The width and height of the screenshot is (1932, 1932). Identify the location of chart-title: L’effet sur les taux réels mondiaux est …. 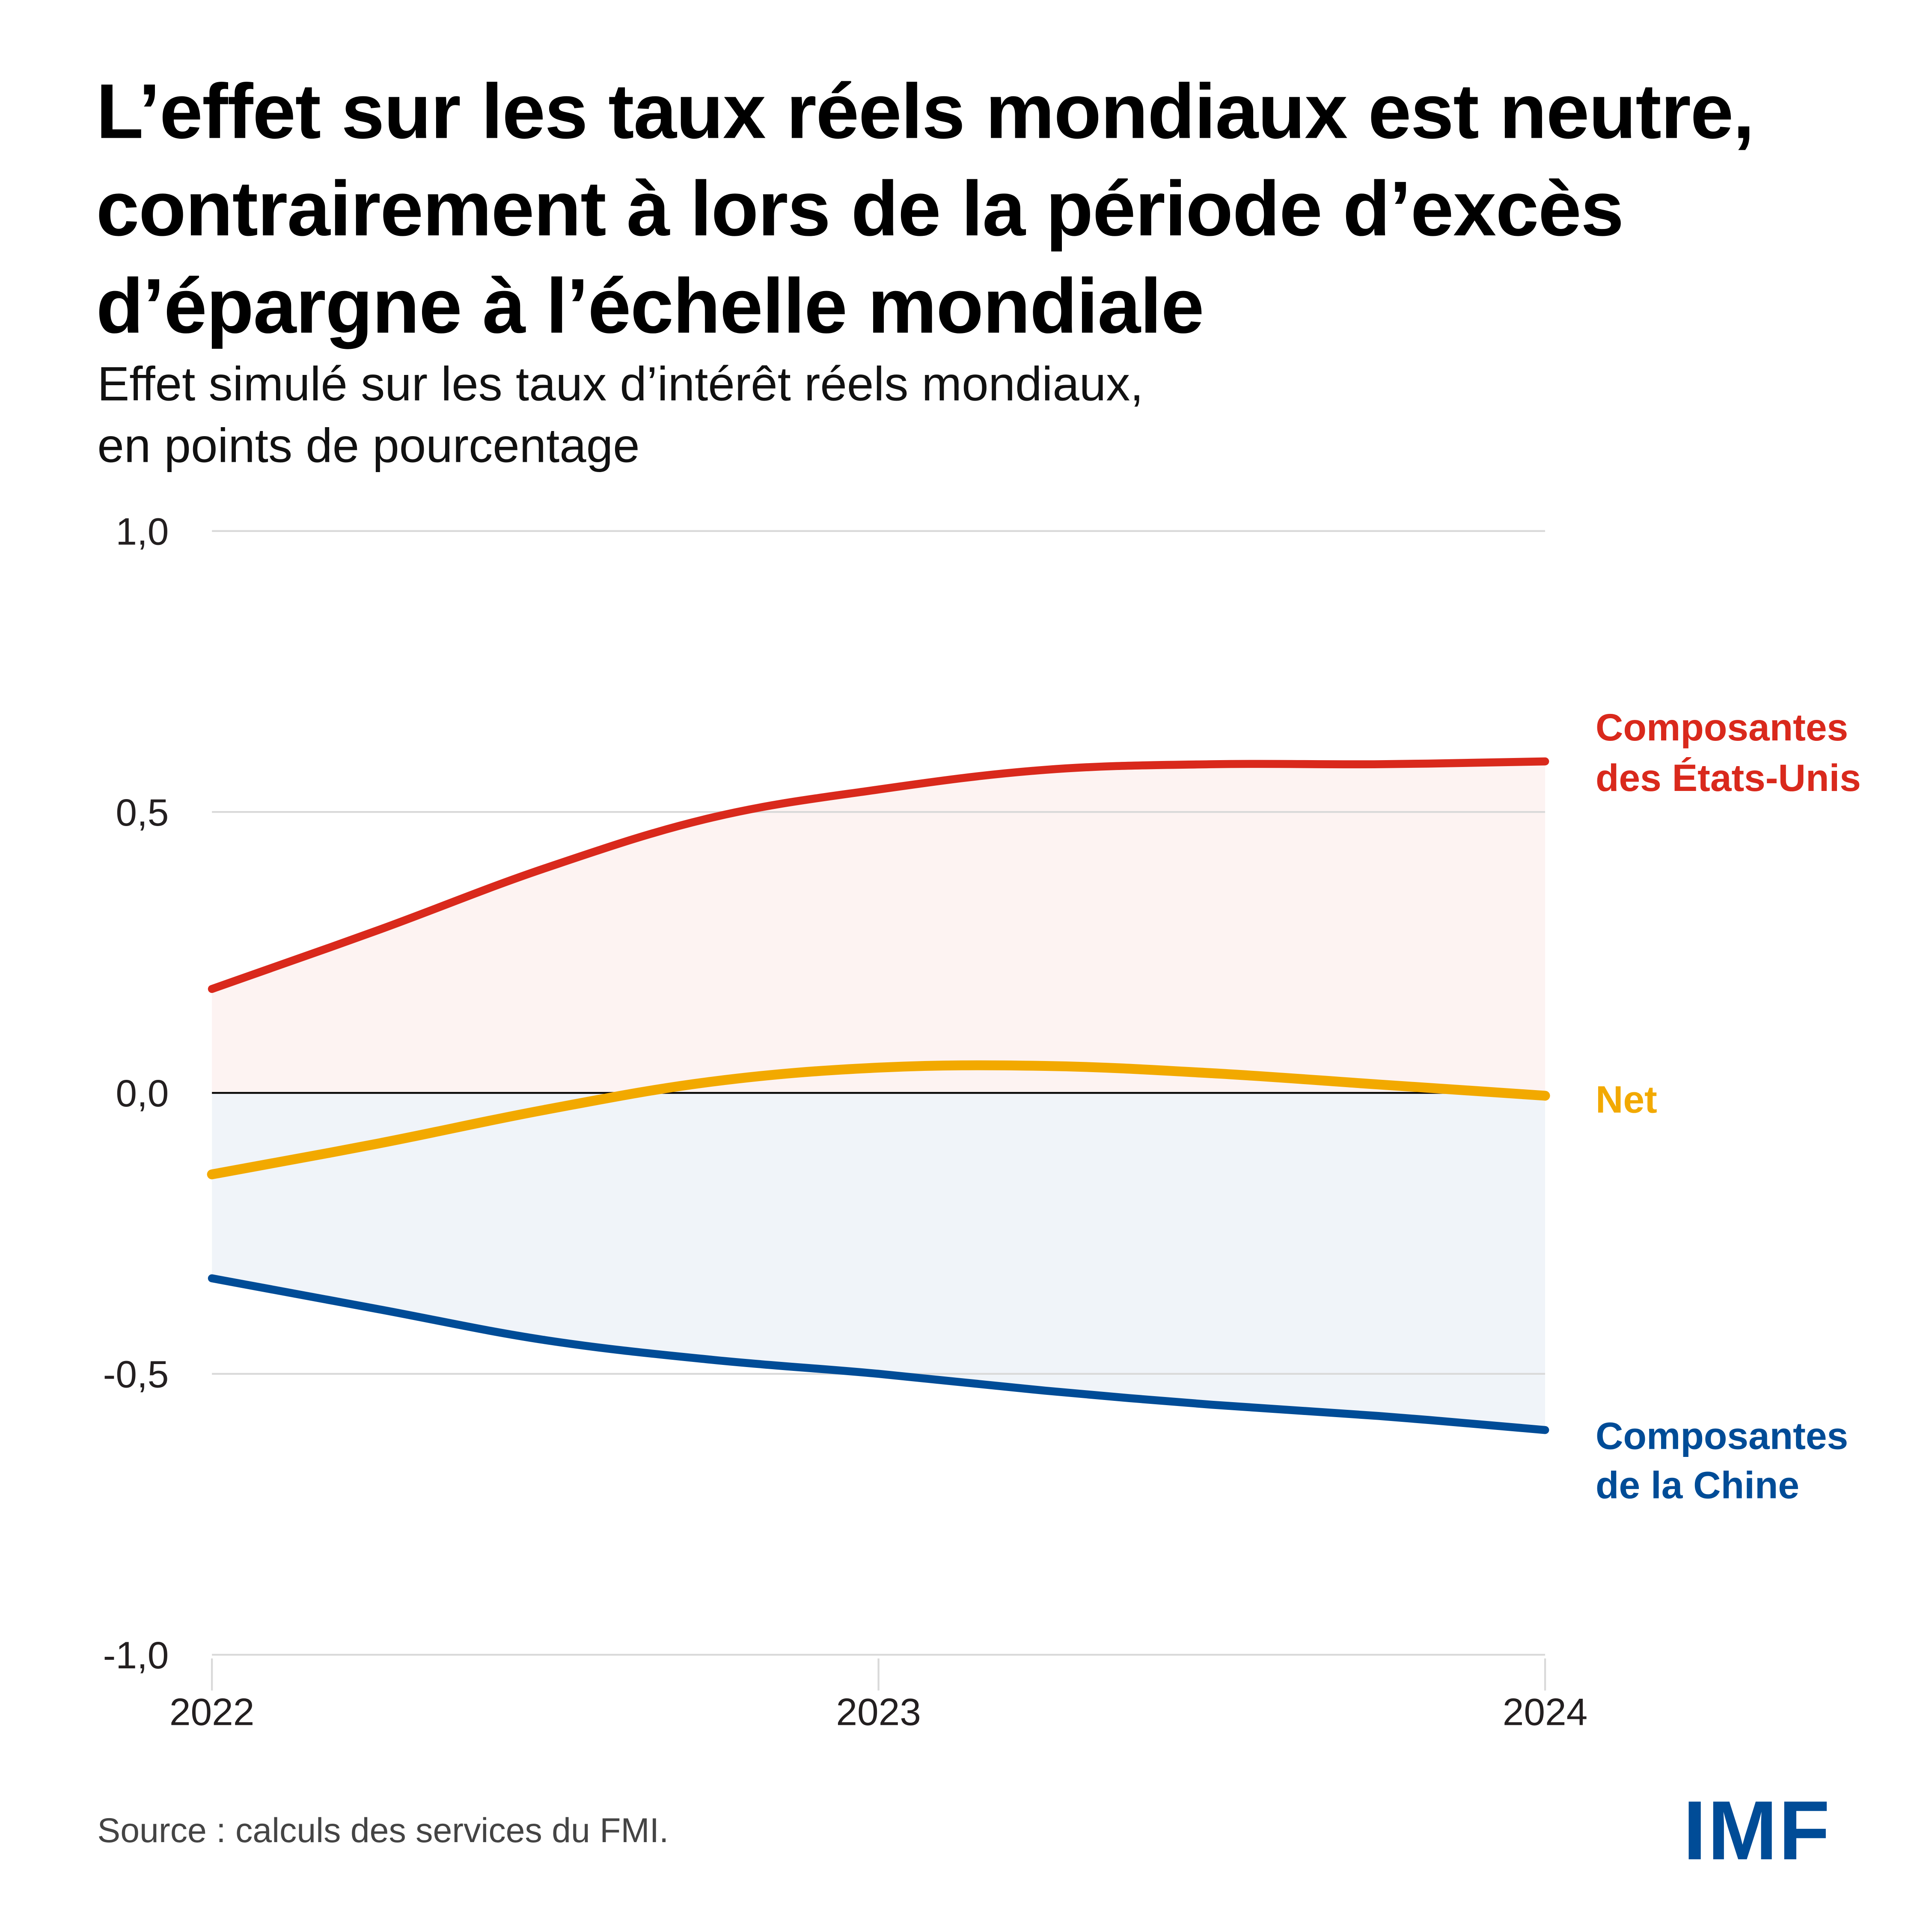
(995, 210).